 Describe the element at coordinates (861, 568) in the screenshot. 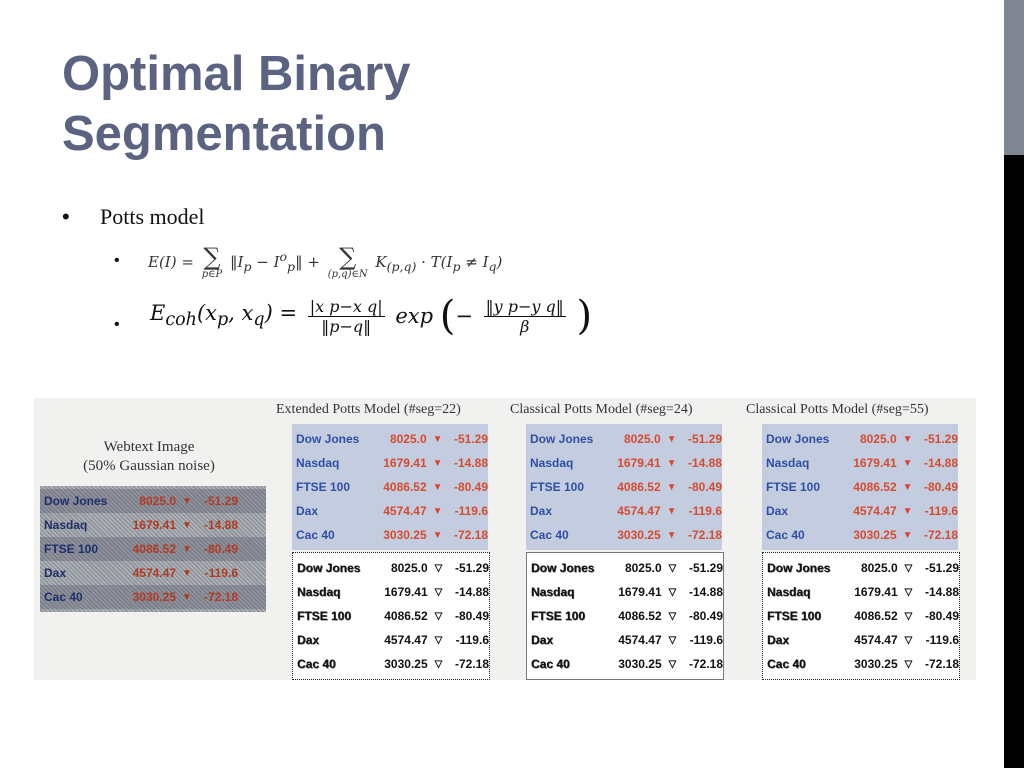

I see `table-row: Dow Jones 8025.0 ▽ -51.29` at that location.